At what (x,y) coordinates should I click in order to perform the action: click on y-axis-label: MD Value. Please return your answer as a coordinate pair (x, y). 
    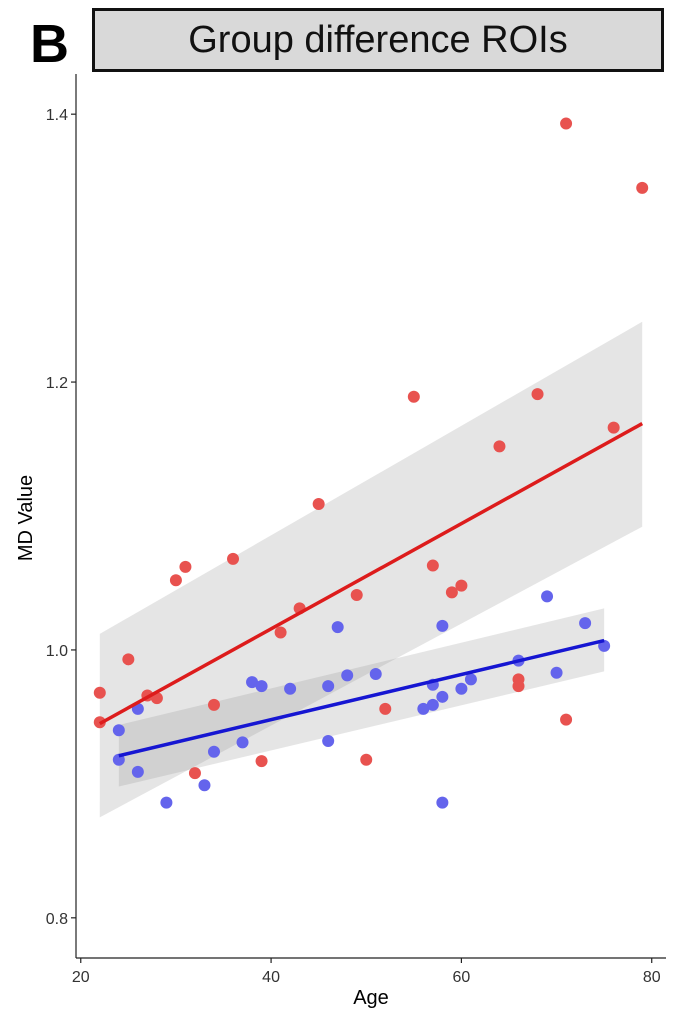
    Looking at the image, I should click on (26, 518).